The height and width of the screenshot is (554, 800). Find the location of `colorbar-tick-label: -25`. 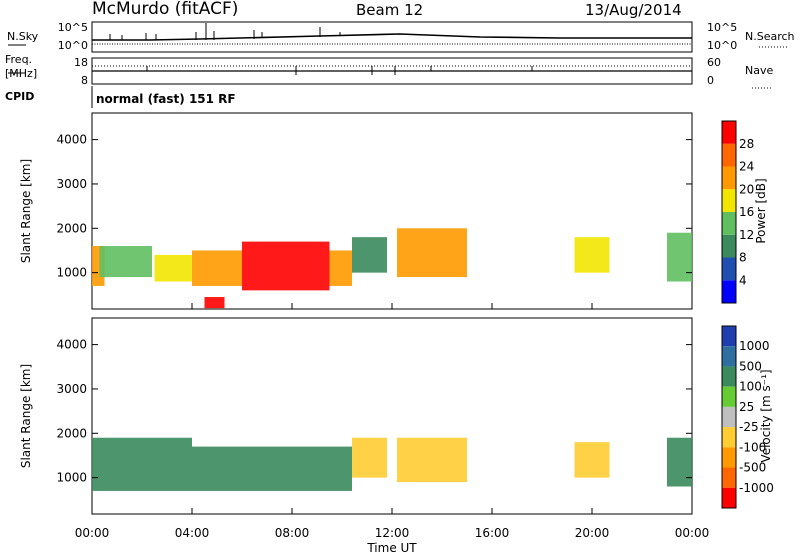

colorbar-tick-label: -25 is located at coordinates (749, 427).